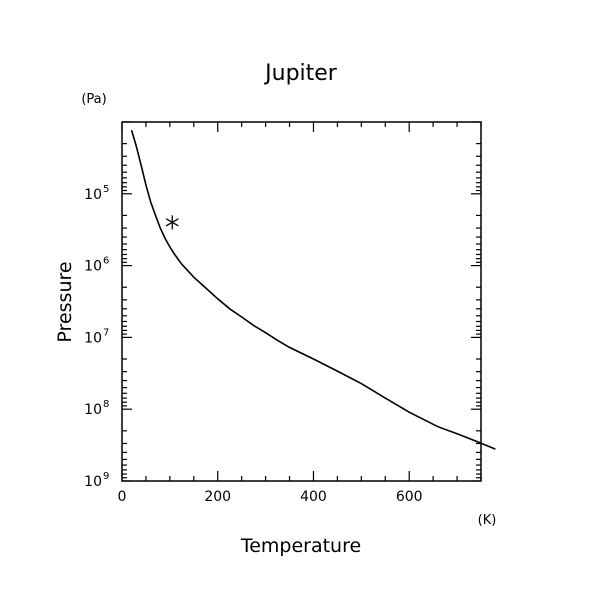  I want to click on y-tick-exponent: 5, so click(106, 189).